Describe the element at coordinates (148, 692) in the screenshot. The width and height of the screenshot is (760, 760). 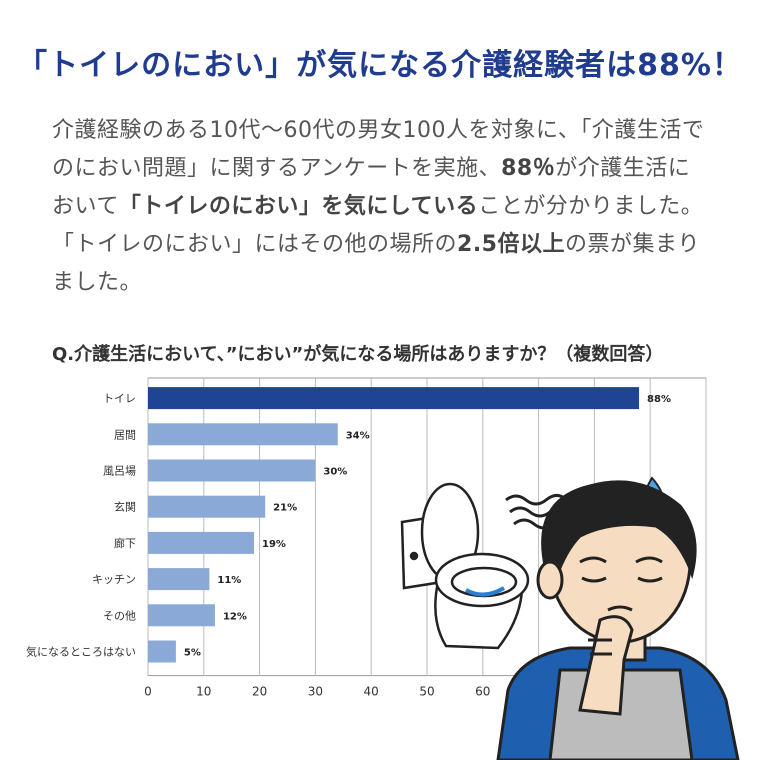
I see `x-tick-label: 0` at that location.